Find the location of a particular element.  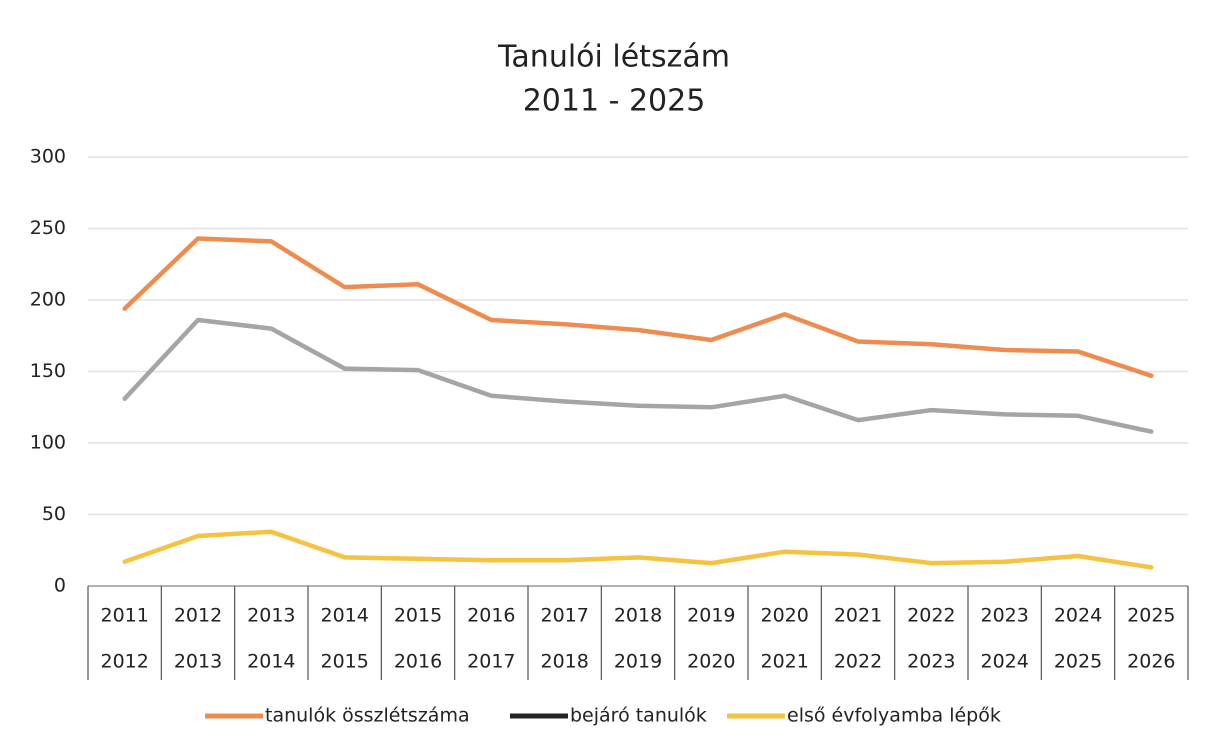

x-tick-label: 2026 is located at coordinates (1151, 662).